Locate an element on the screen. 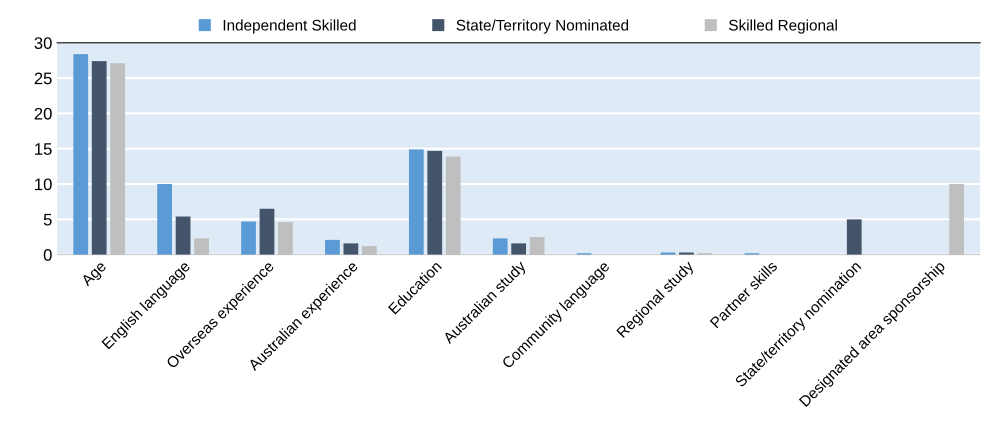 This screenshot has height=428, width=987. y-tick-label: 25 is located at coordinates (43, 78).